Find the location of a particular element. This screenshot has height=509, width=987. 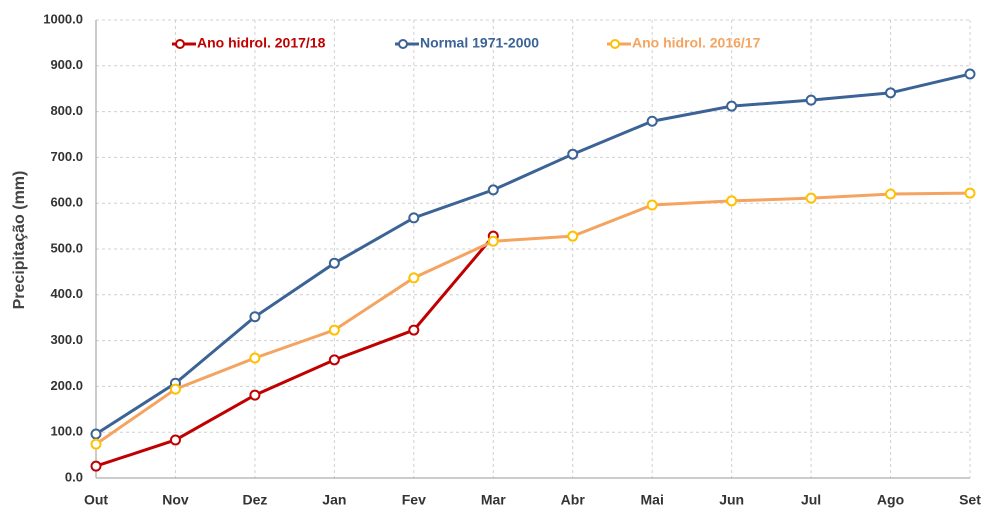

x-tick-label: Nov is located at coordinates (175, 500).